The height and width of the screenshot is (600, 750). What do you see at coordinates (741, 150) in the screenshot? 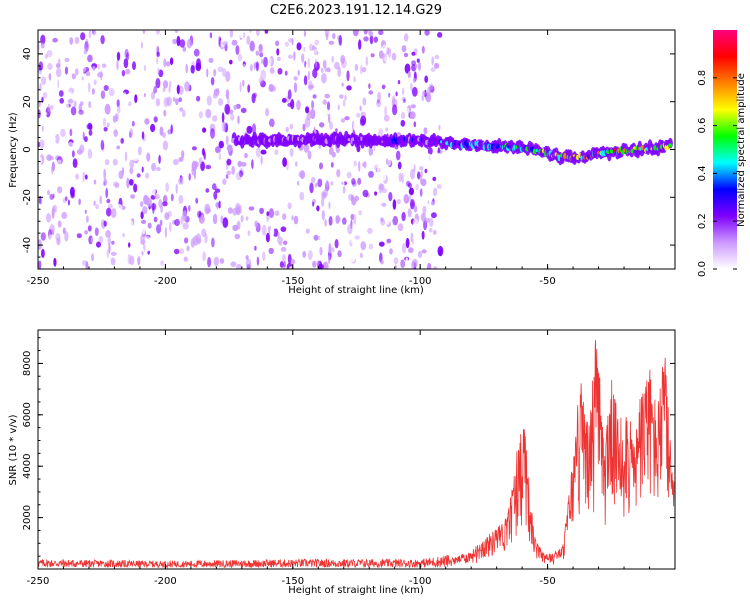
I see `colorbar-label: Normalized spectral amplitude` at bounding box center [741, 150].